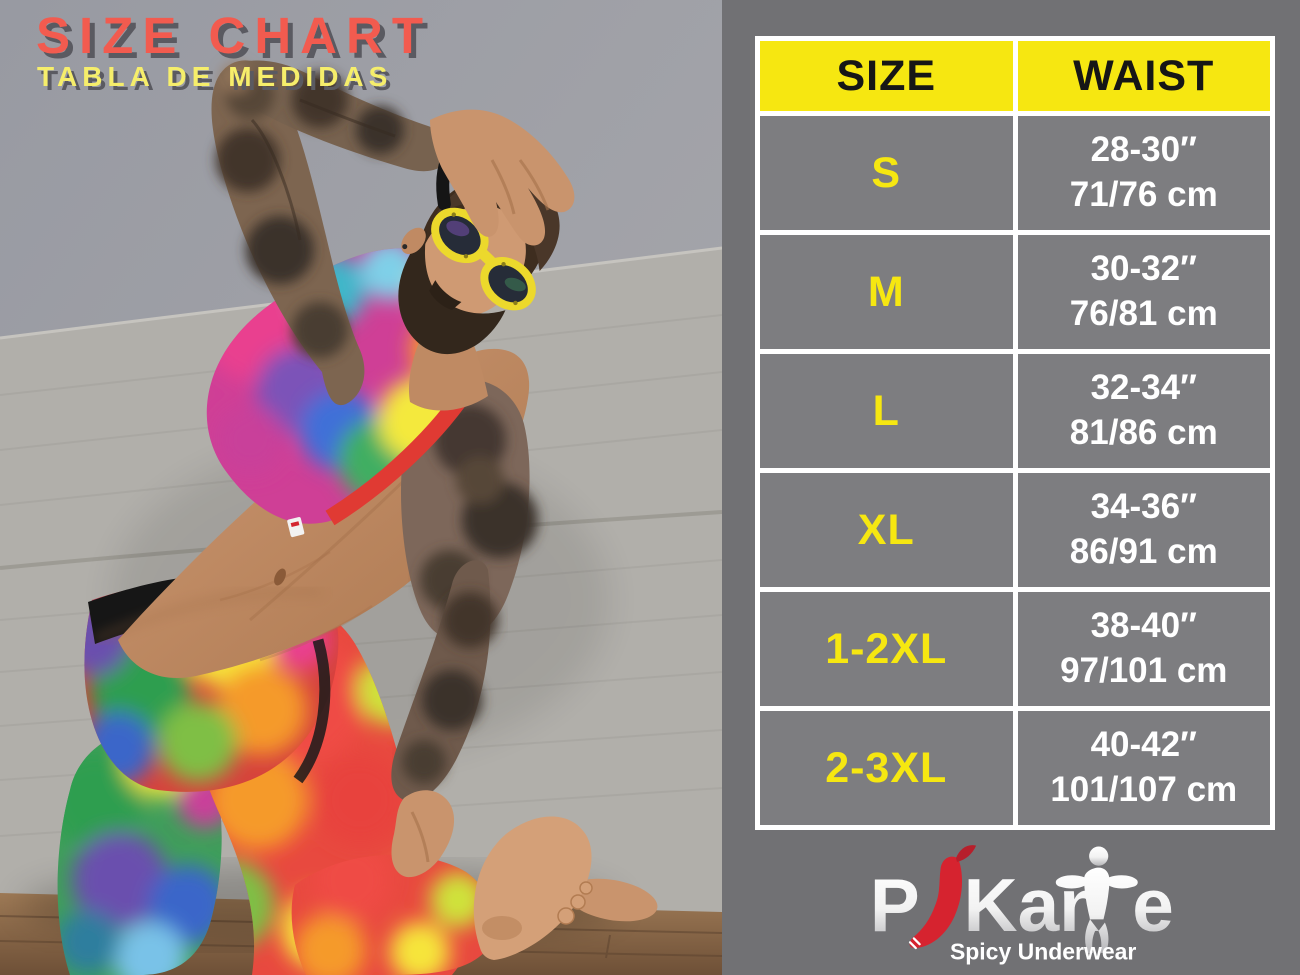  Describe the element at coordinates (886, 411) in the screenshot. I see `size-label: L` at that location.